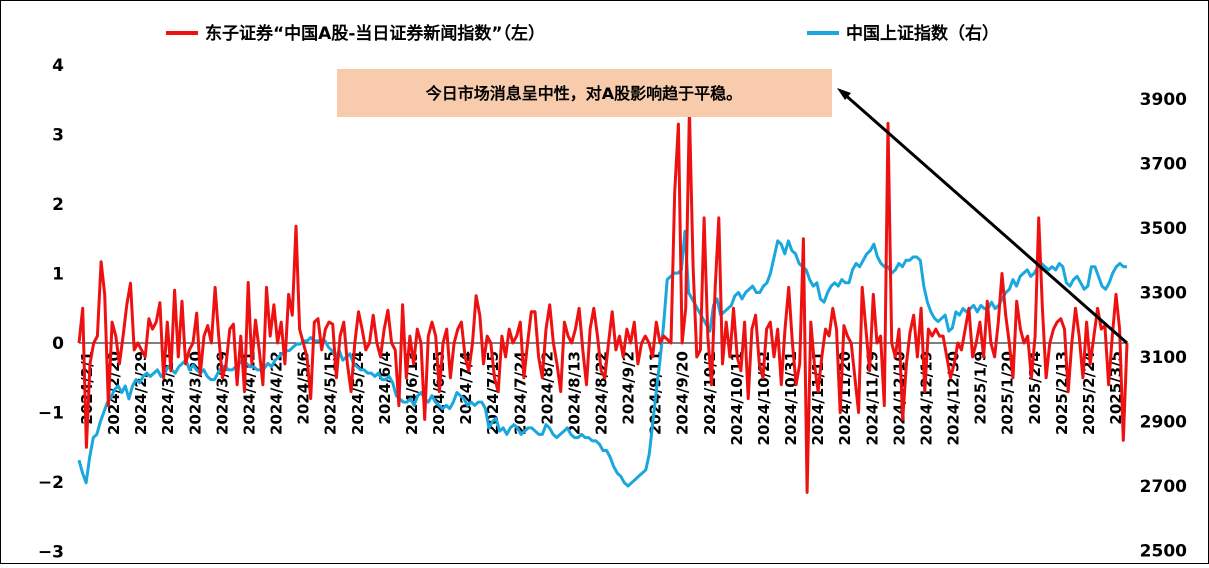 This screenshot has height=568, width=1209. I want to click on x-tick-label: 2024/10/22, so click(764, 398).